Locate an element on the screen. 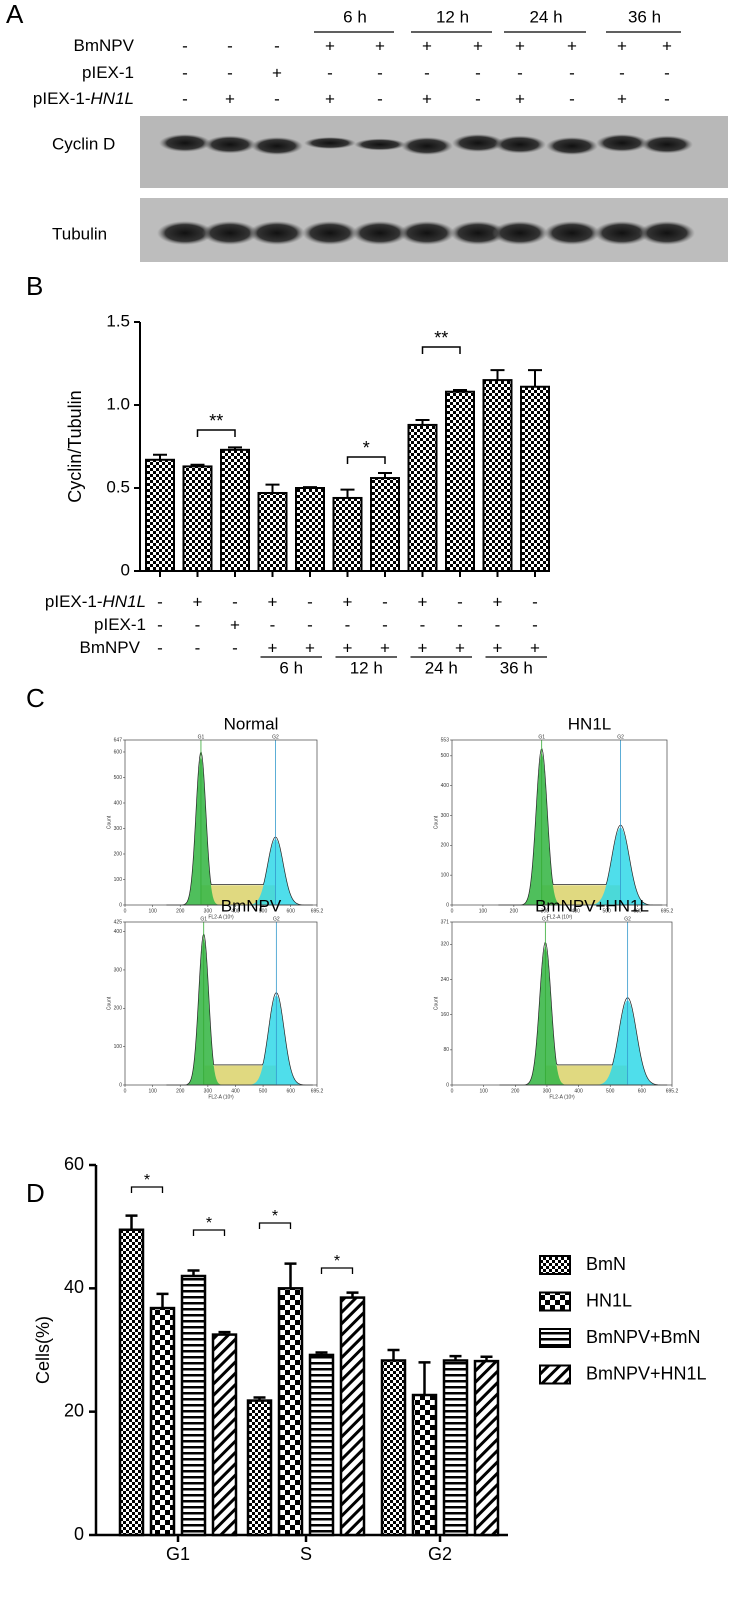  histogram-s-phase is located at coordinates (580, 895).